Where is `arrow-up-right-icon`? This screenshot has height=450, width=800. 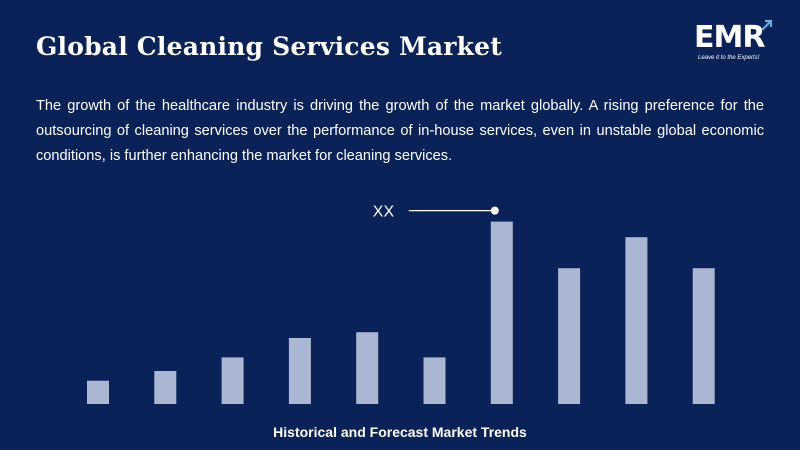 arrow-up-right-icon is located at coordinates (767, 25).